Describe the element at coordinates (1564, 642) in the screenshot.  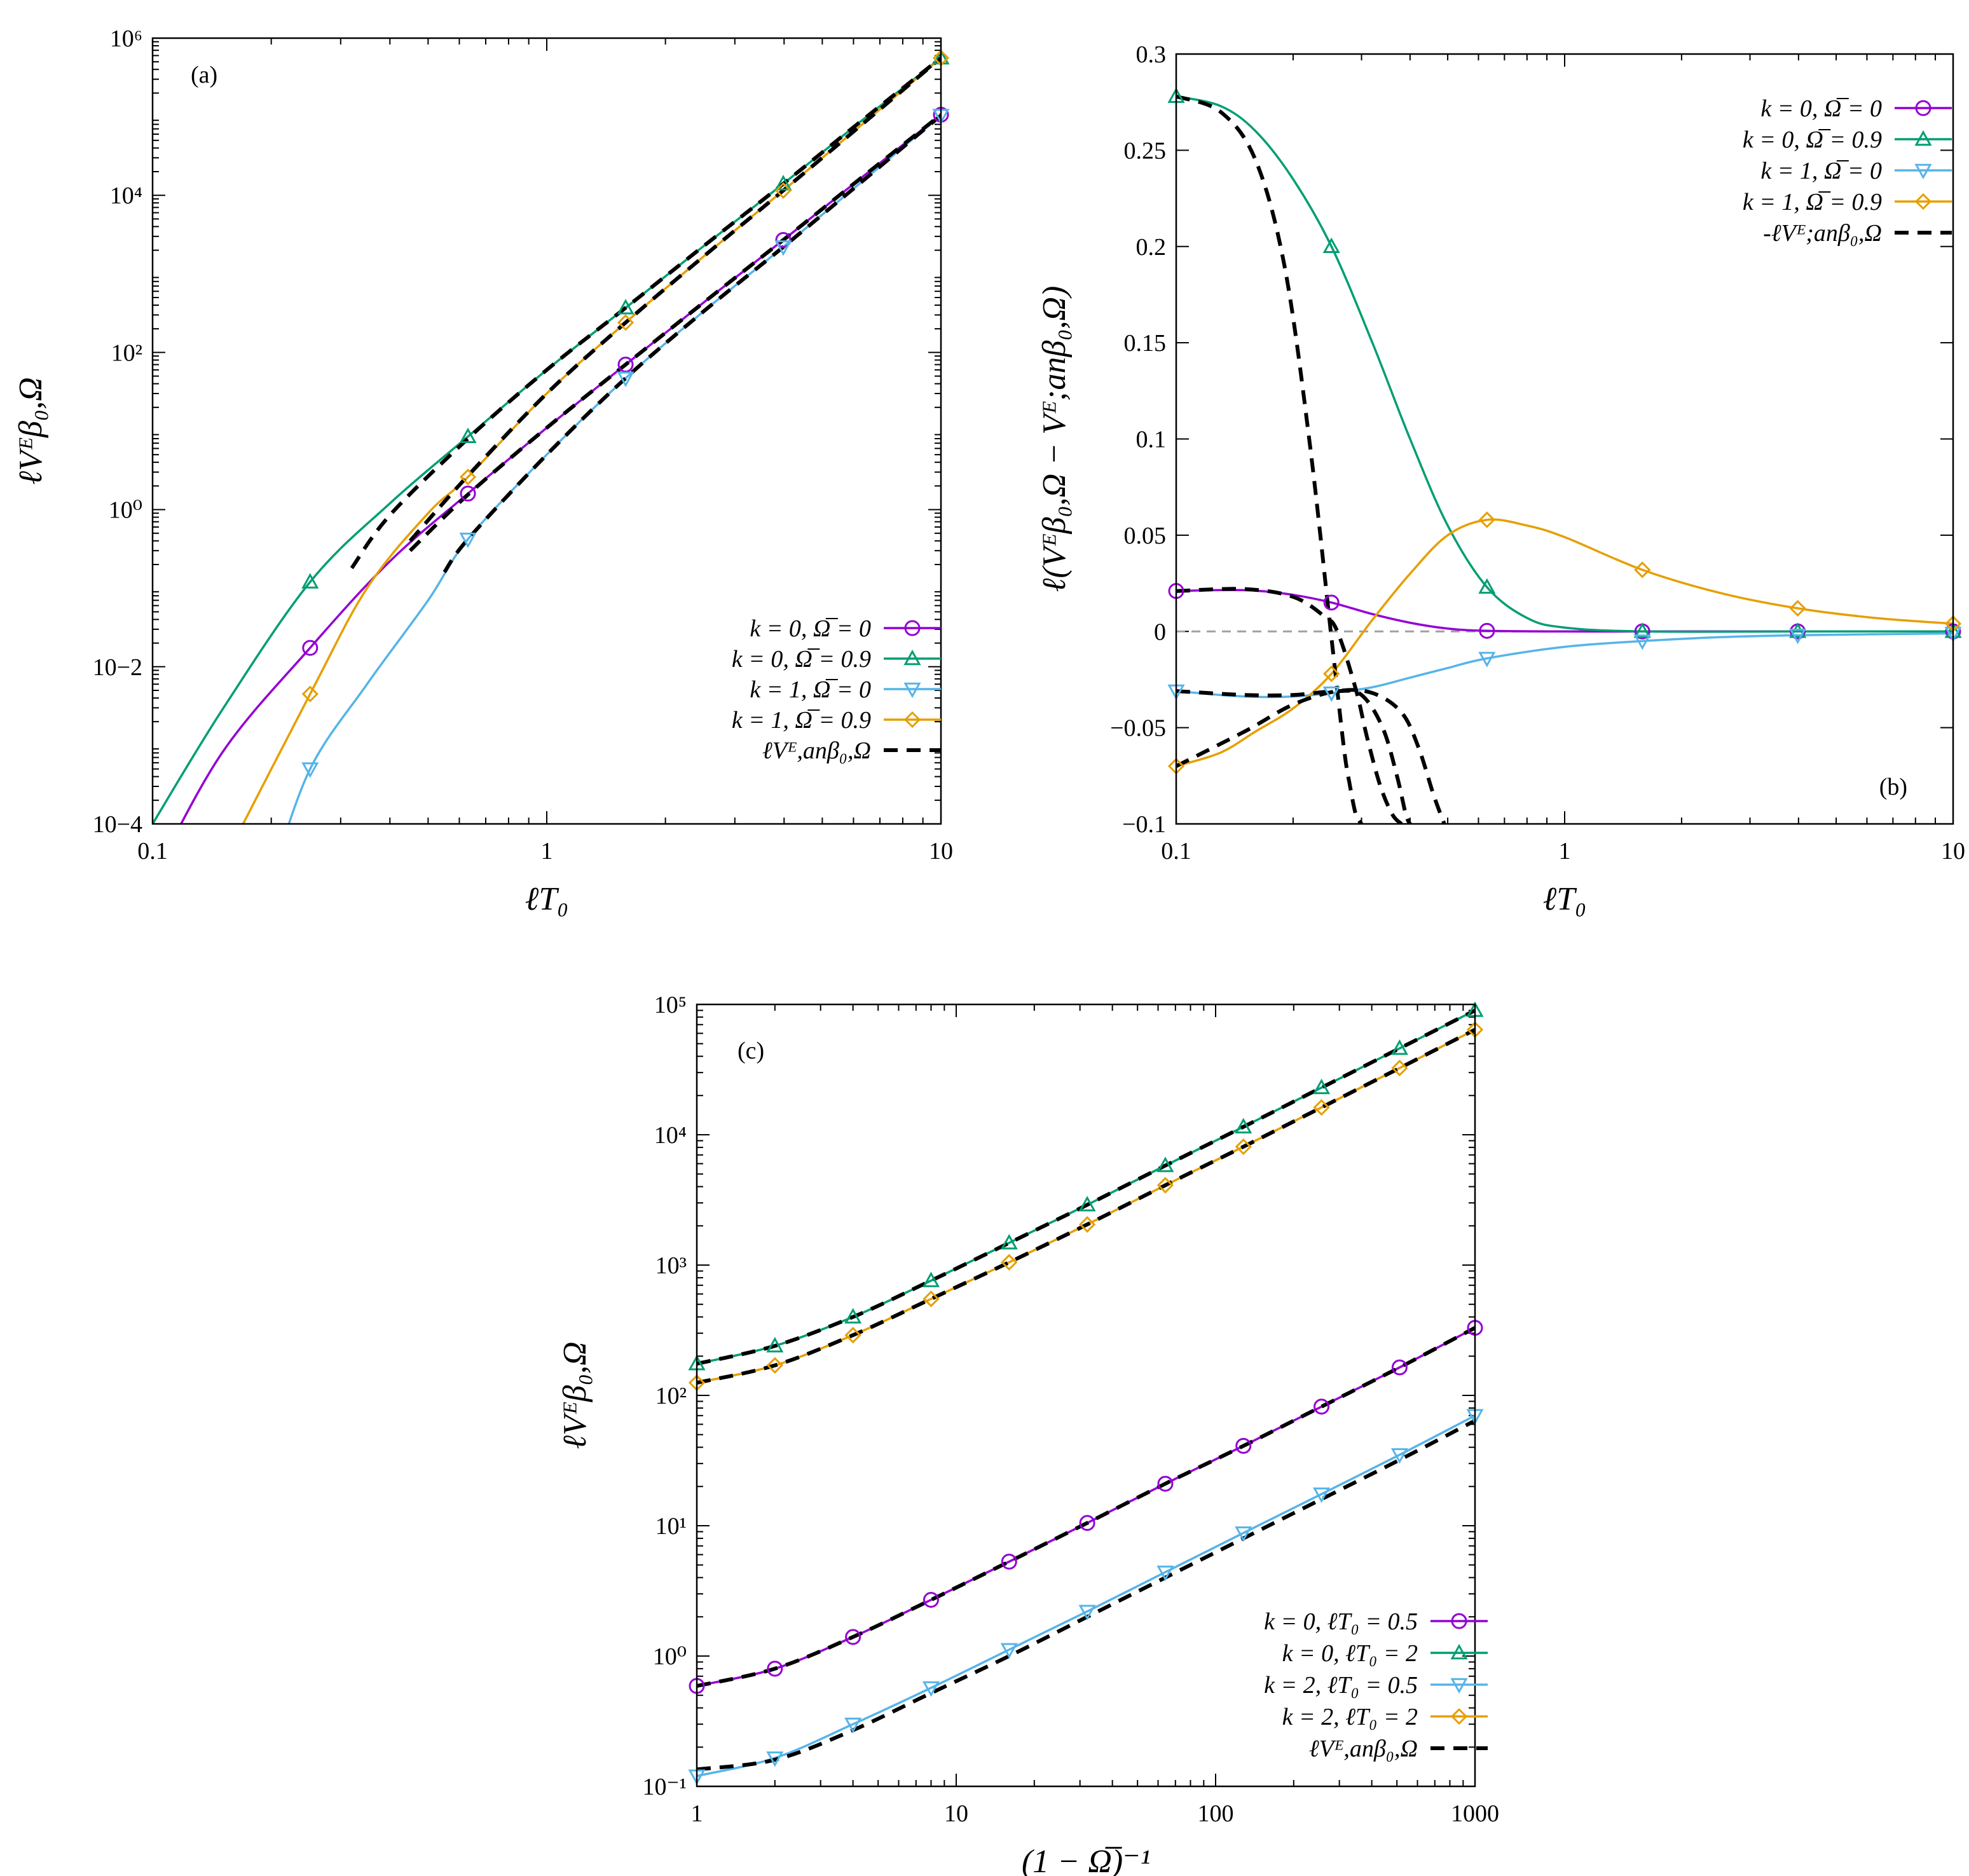
I see `series-line-orange` at that location.